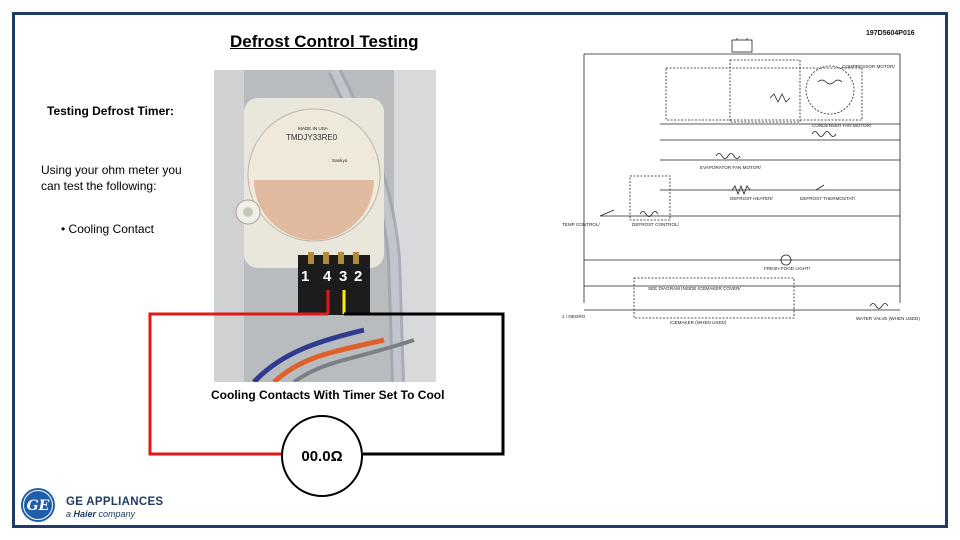 The width and height of the screenshot is (960, 540). What do you see at coordinates (312, 137) in the screenshot?
I see `timer-label-model: TMDJY33RE0` at bounding box center [312, 137].